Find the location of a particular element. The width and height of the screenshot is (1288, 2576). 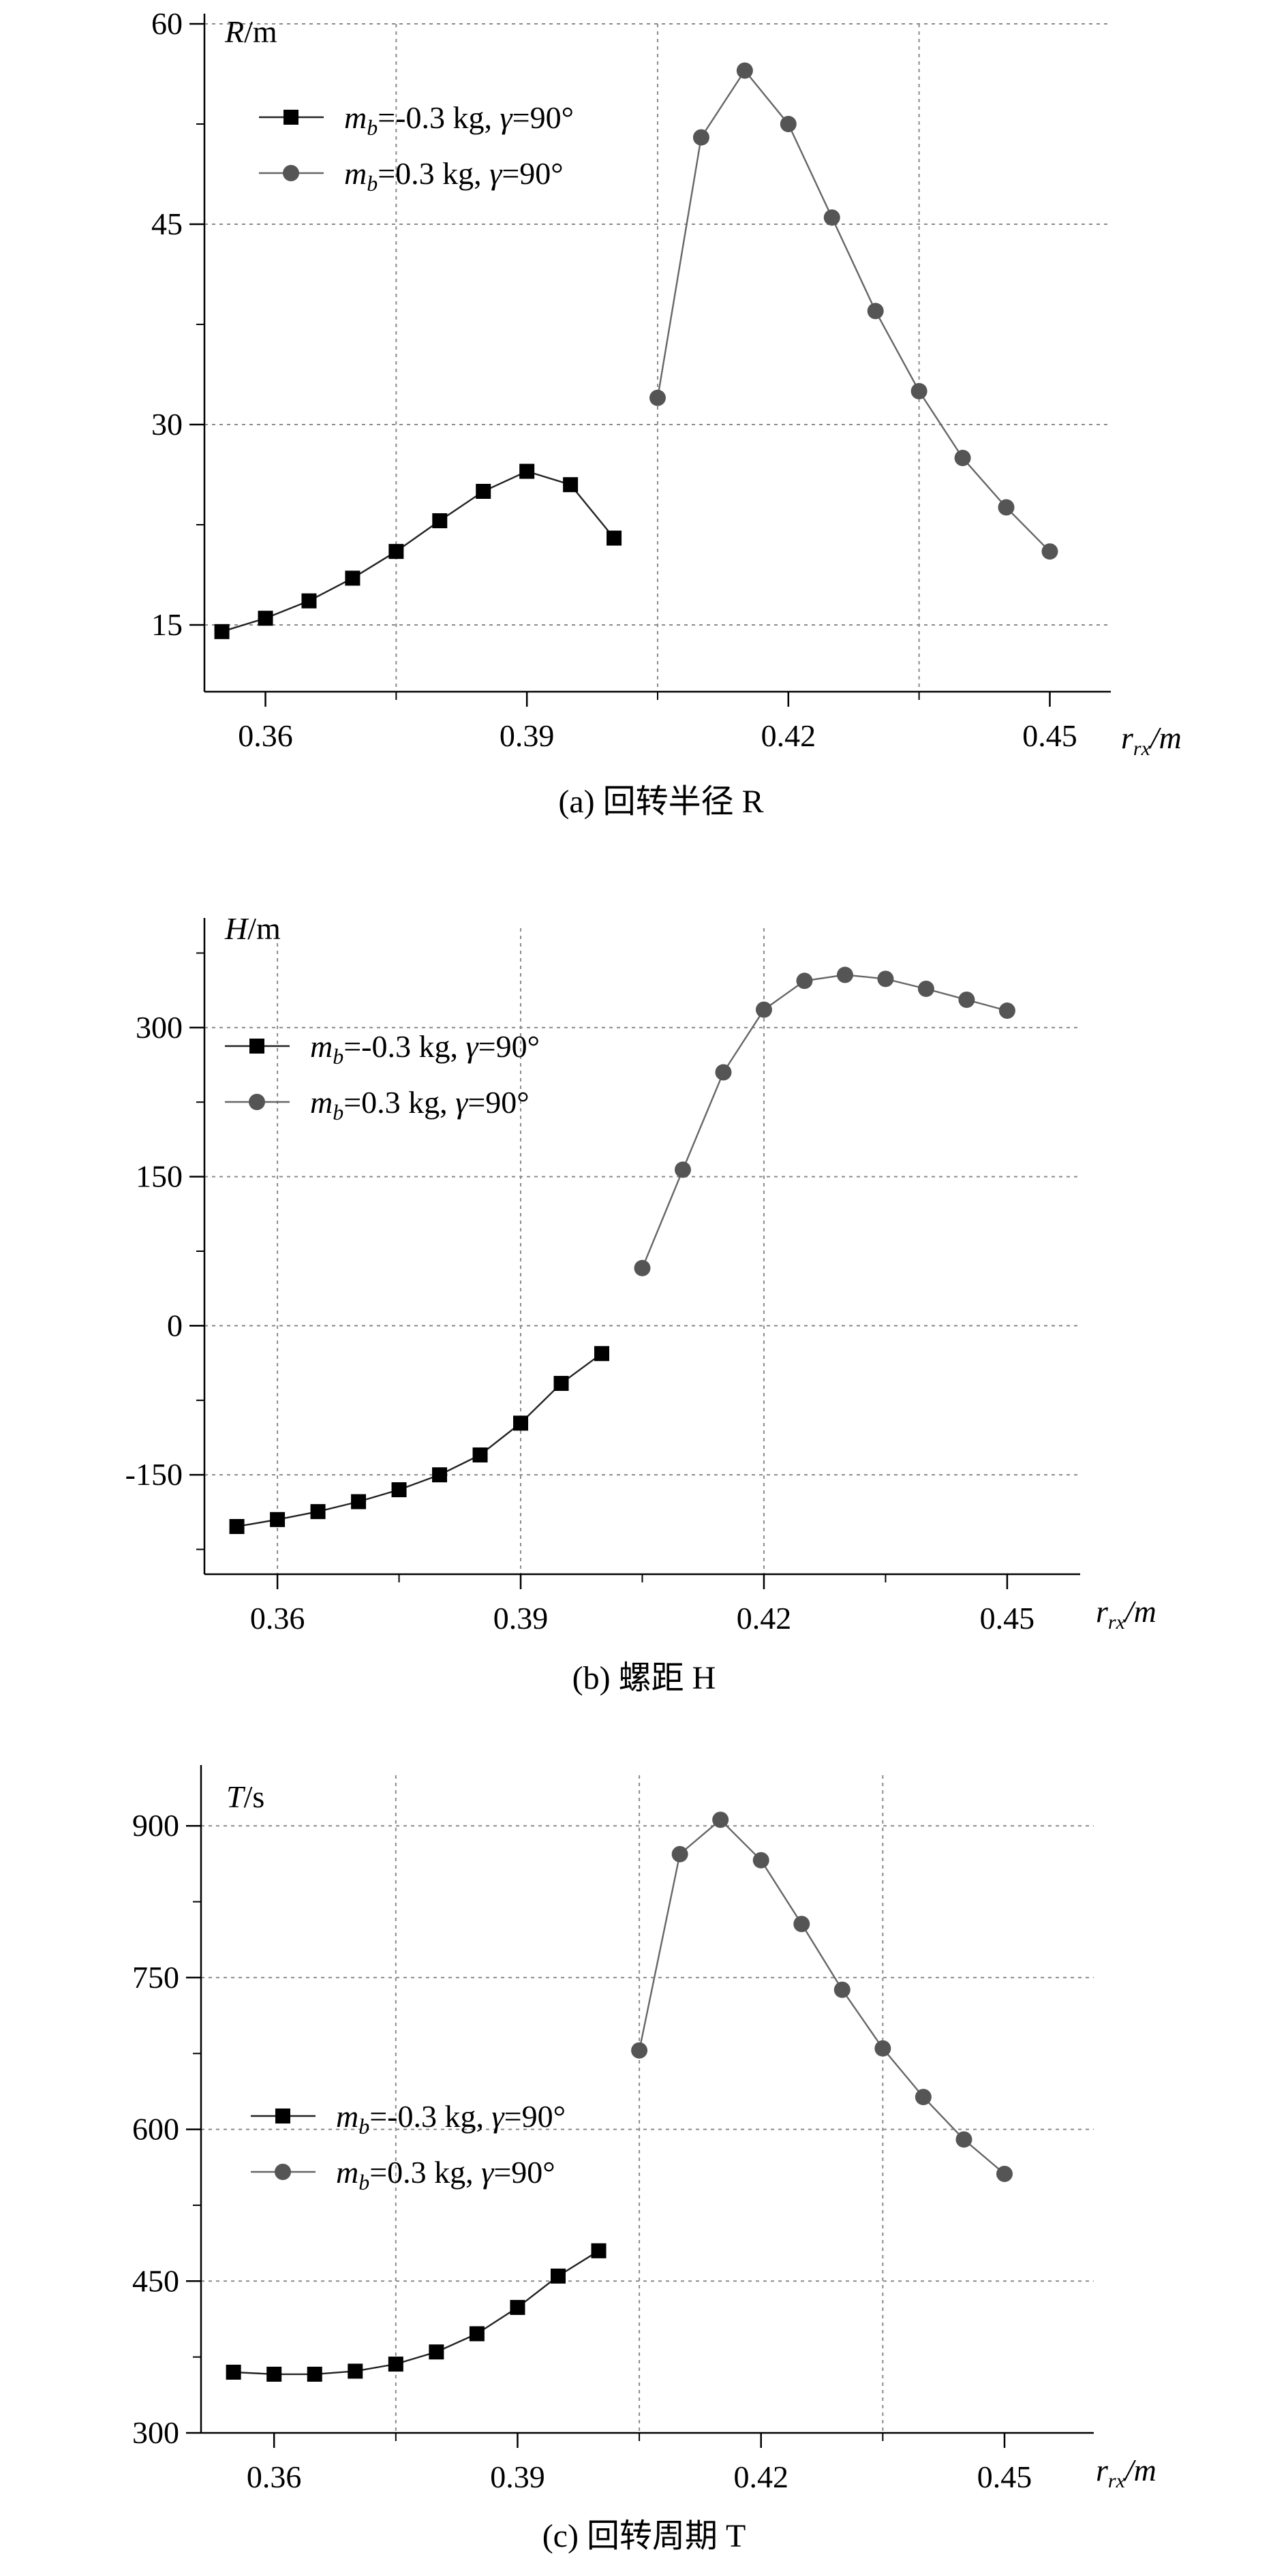

y-tick-label-b-0: -150 is located at coordinates (154, 1474).